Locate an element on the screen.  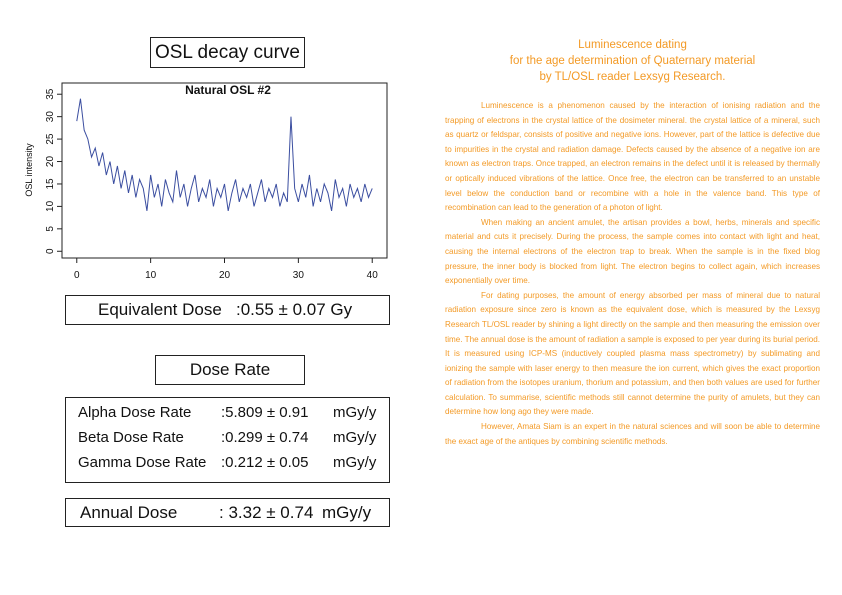
value: :0.299 ± 0.74 is located at coordinates (265, 437).